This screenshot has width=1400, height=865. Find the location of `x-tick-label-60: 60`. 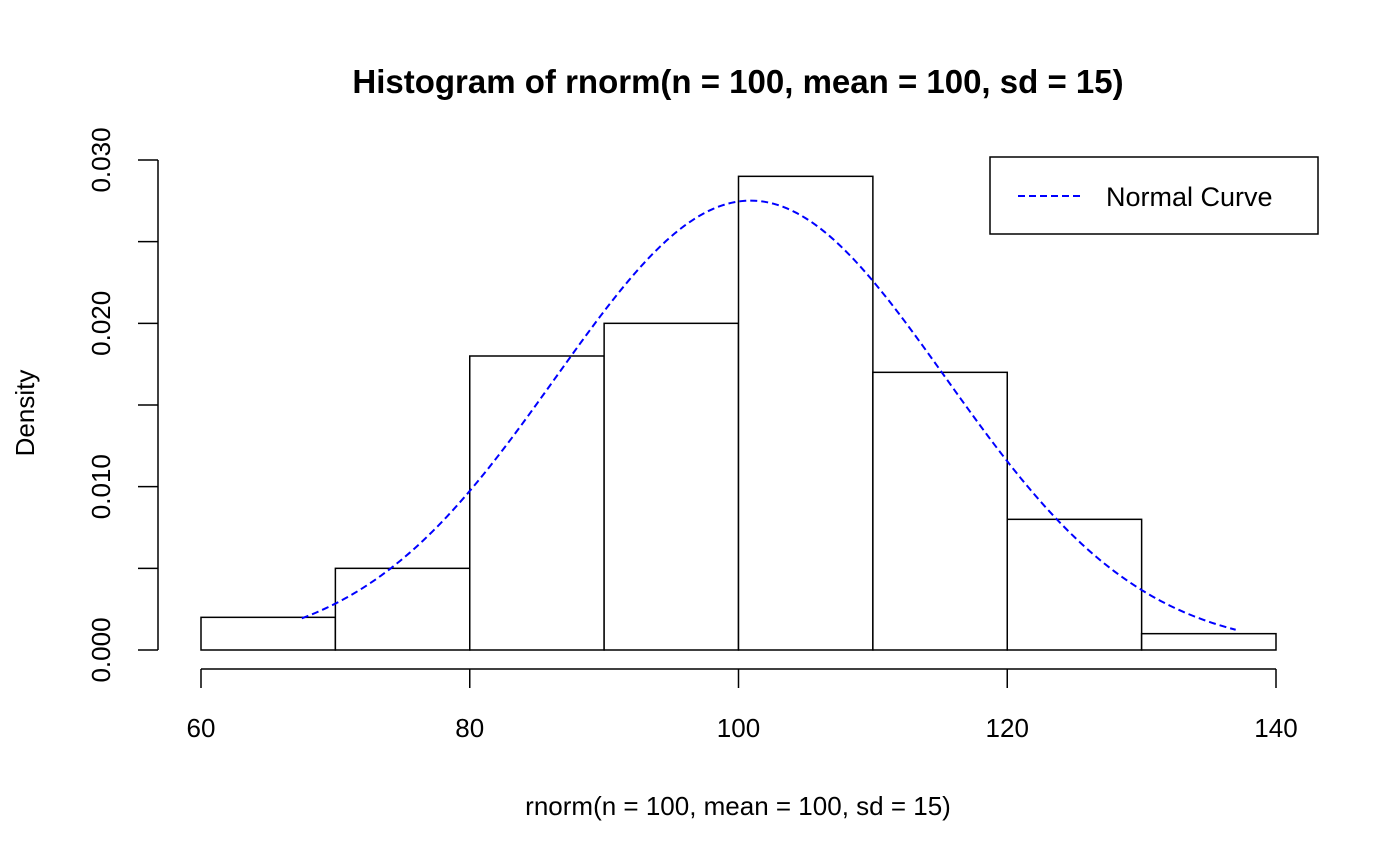

x-tick-label-60: 60 is located at coordinates (201, 728).